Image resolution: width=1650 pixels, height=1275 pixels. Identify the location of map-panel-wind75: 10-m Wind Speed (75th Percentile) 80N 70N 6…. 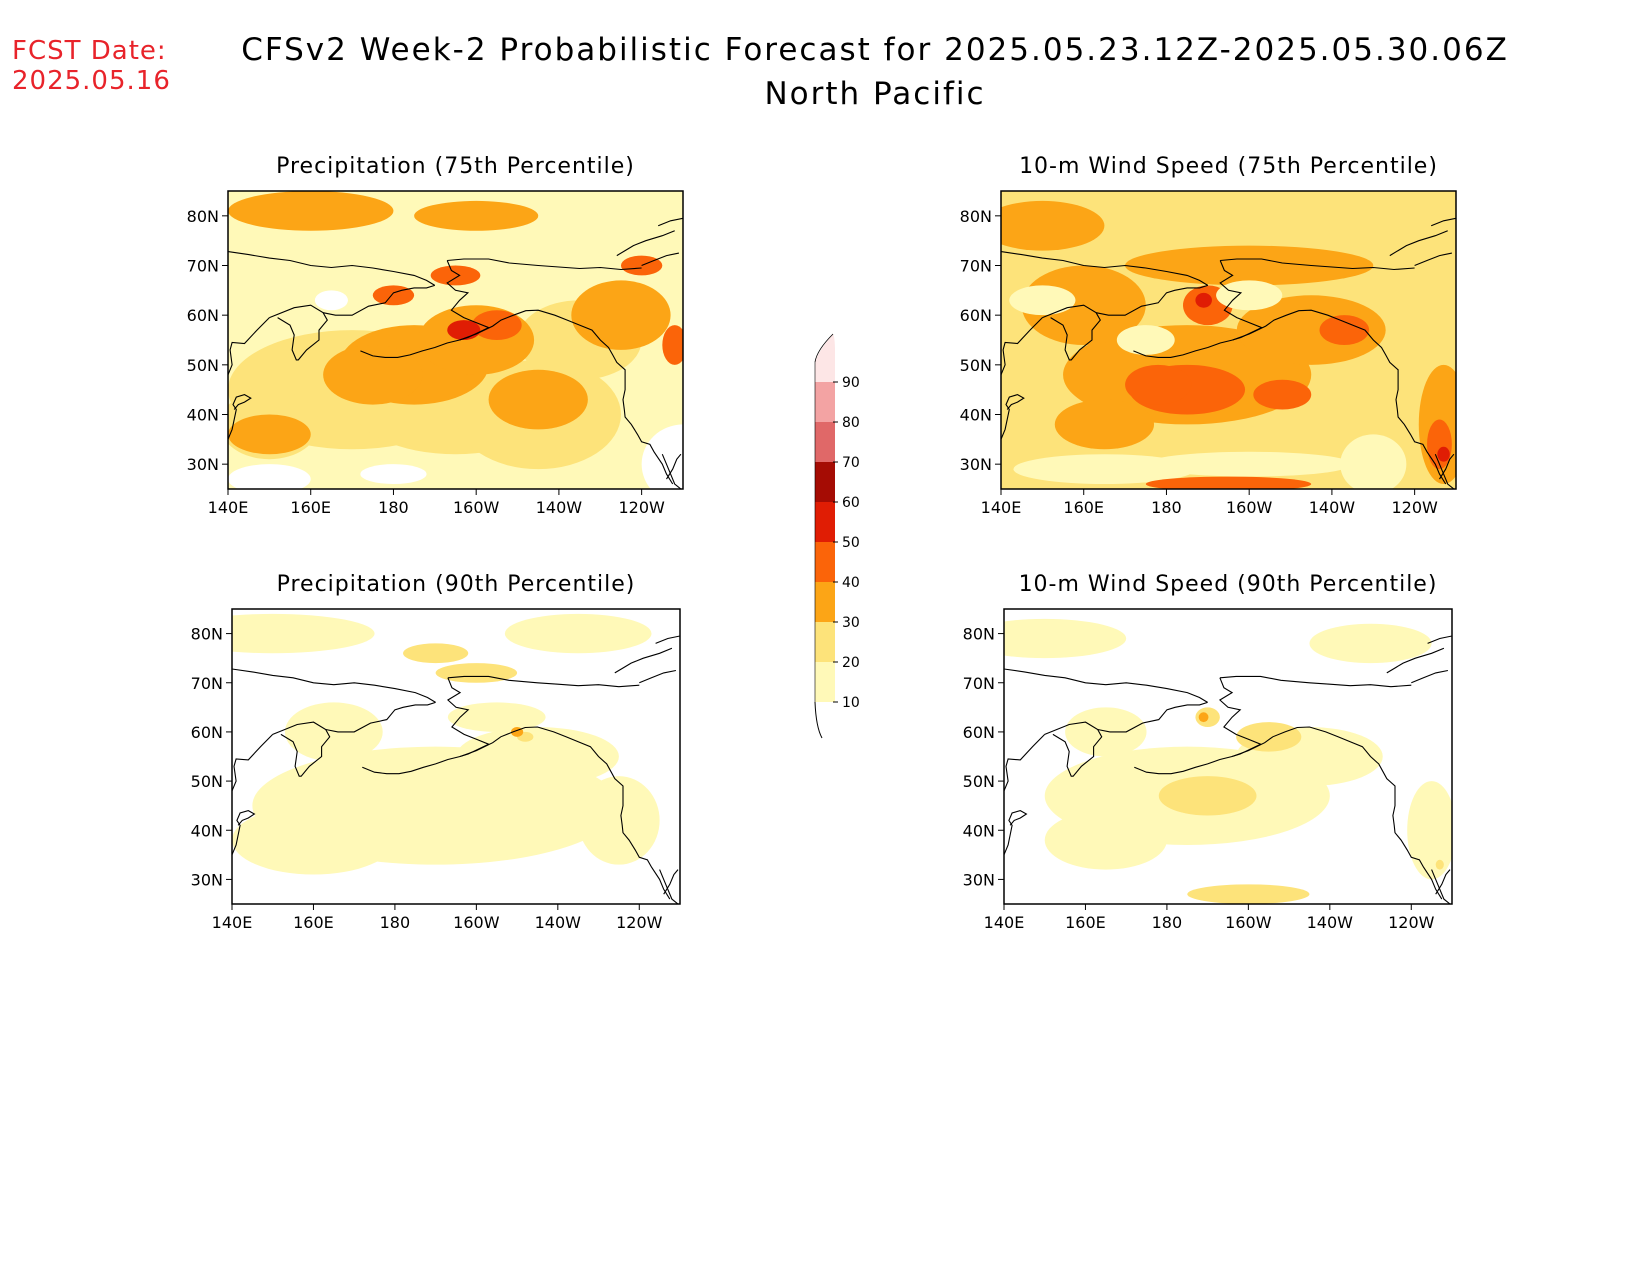
(1208, 335).